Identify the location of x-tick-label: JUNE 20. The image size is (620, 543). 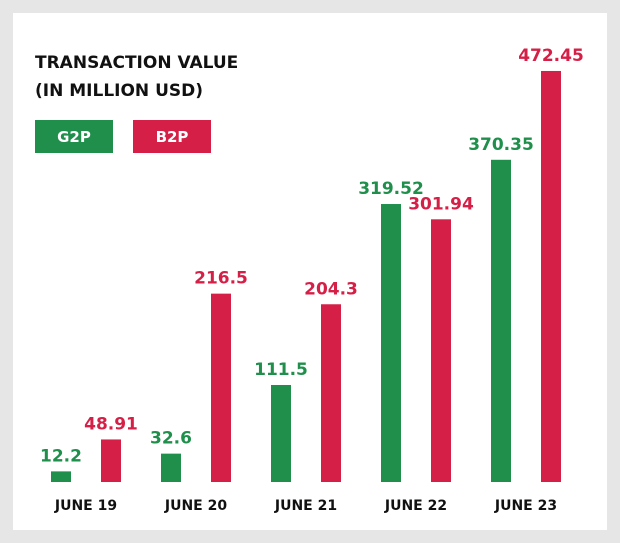
(195, 506).